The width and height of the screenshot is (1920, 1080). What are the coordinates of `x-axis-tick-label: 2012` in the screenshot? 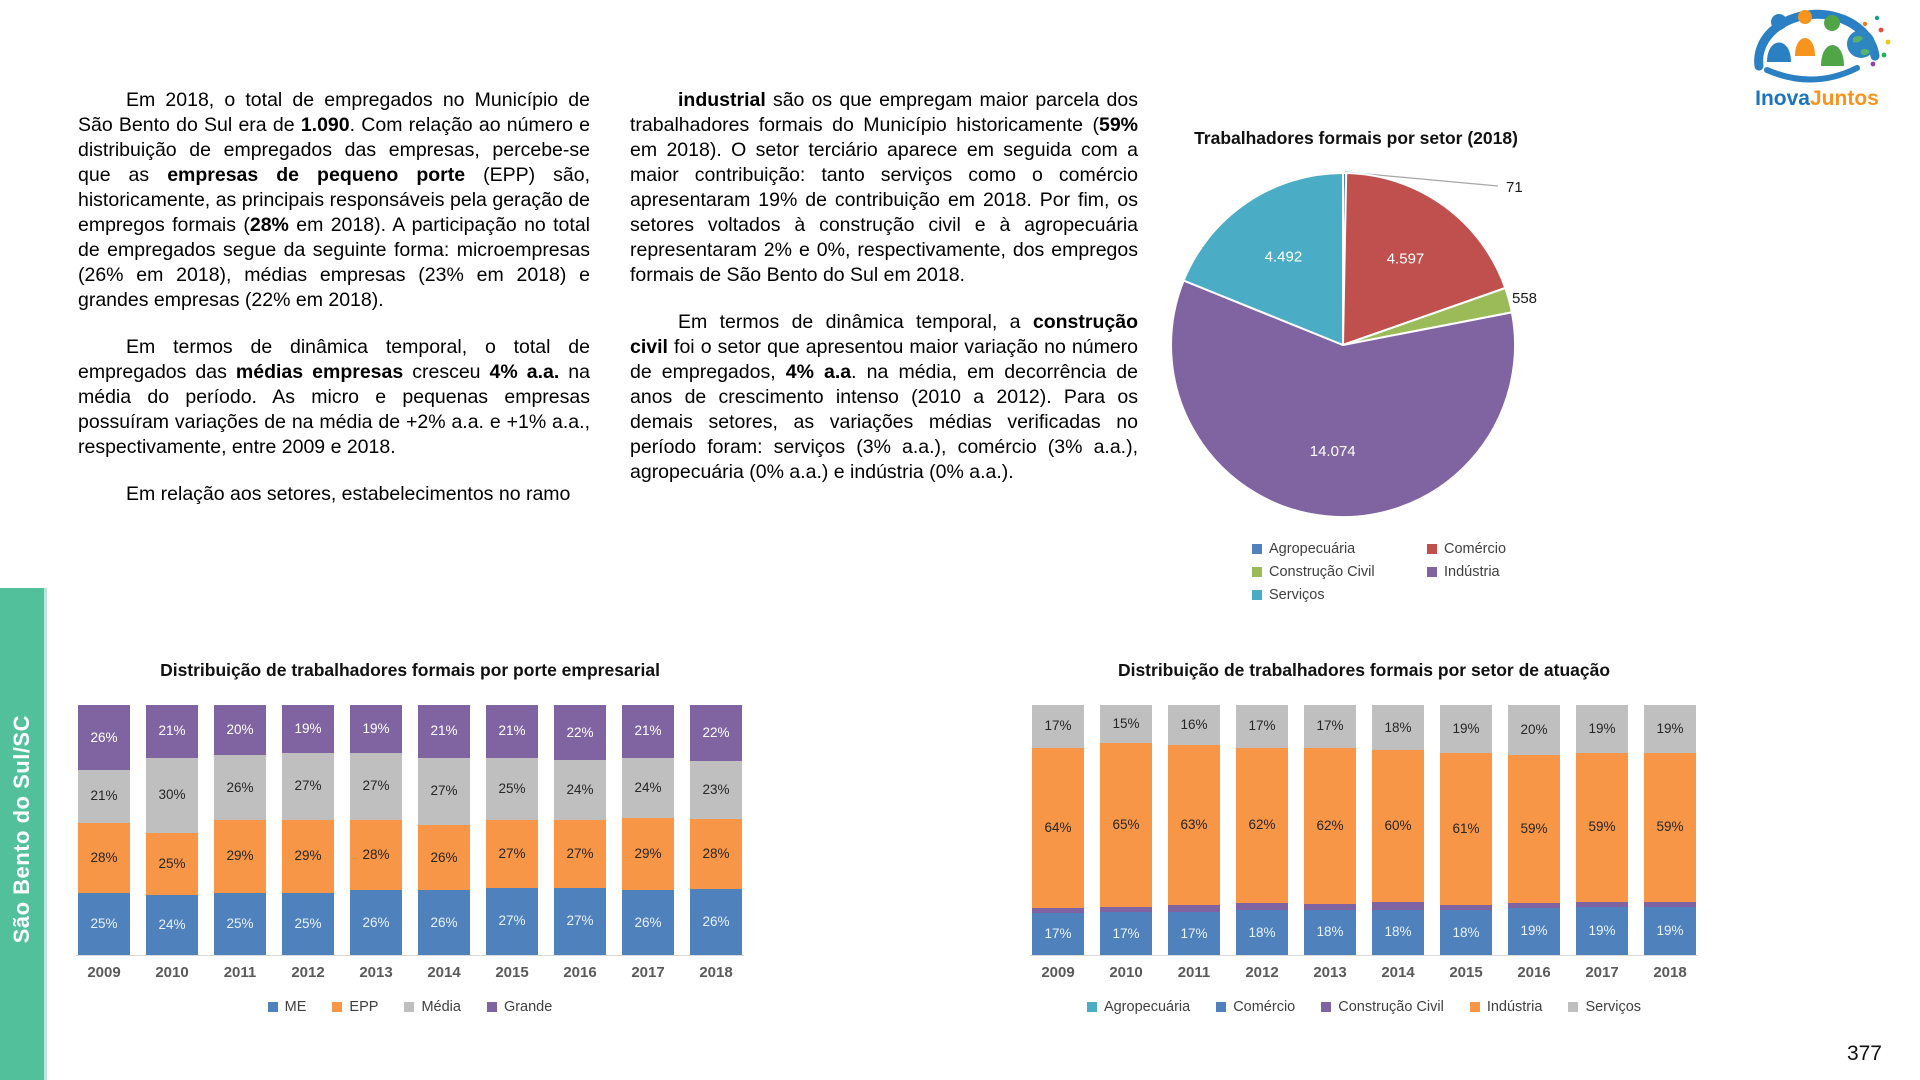 It's located at (1262, 972).